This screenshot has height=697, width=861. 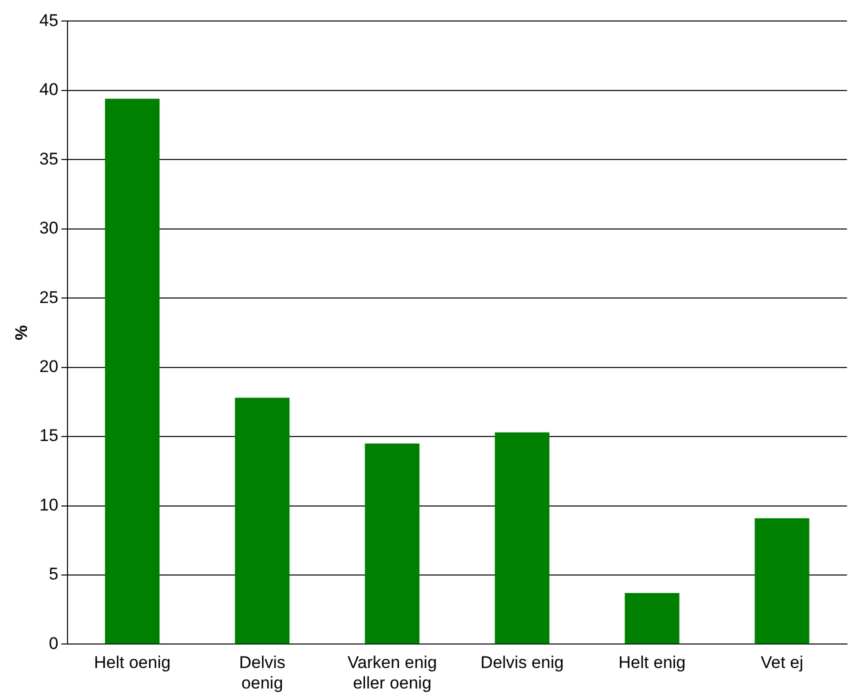 What do you see at coordinates (48, 20) in the screenshot?
I see `y-tick-label: 45` at bounding box center [48, 20].